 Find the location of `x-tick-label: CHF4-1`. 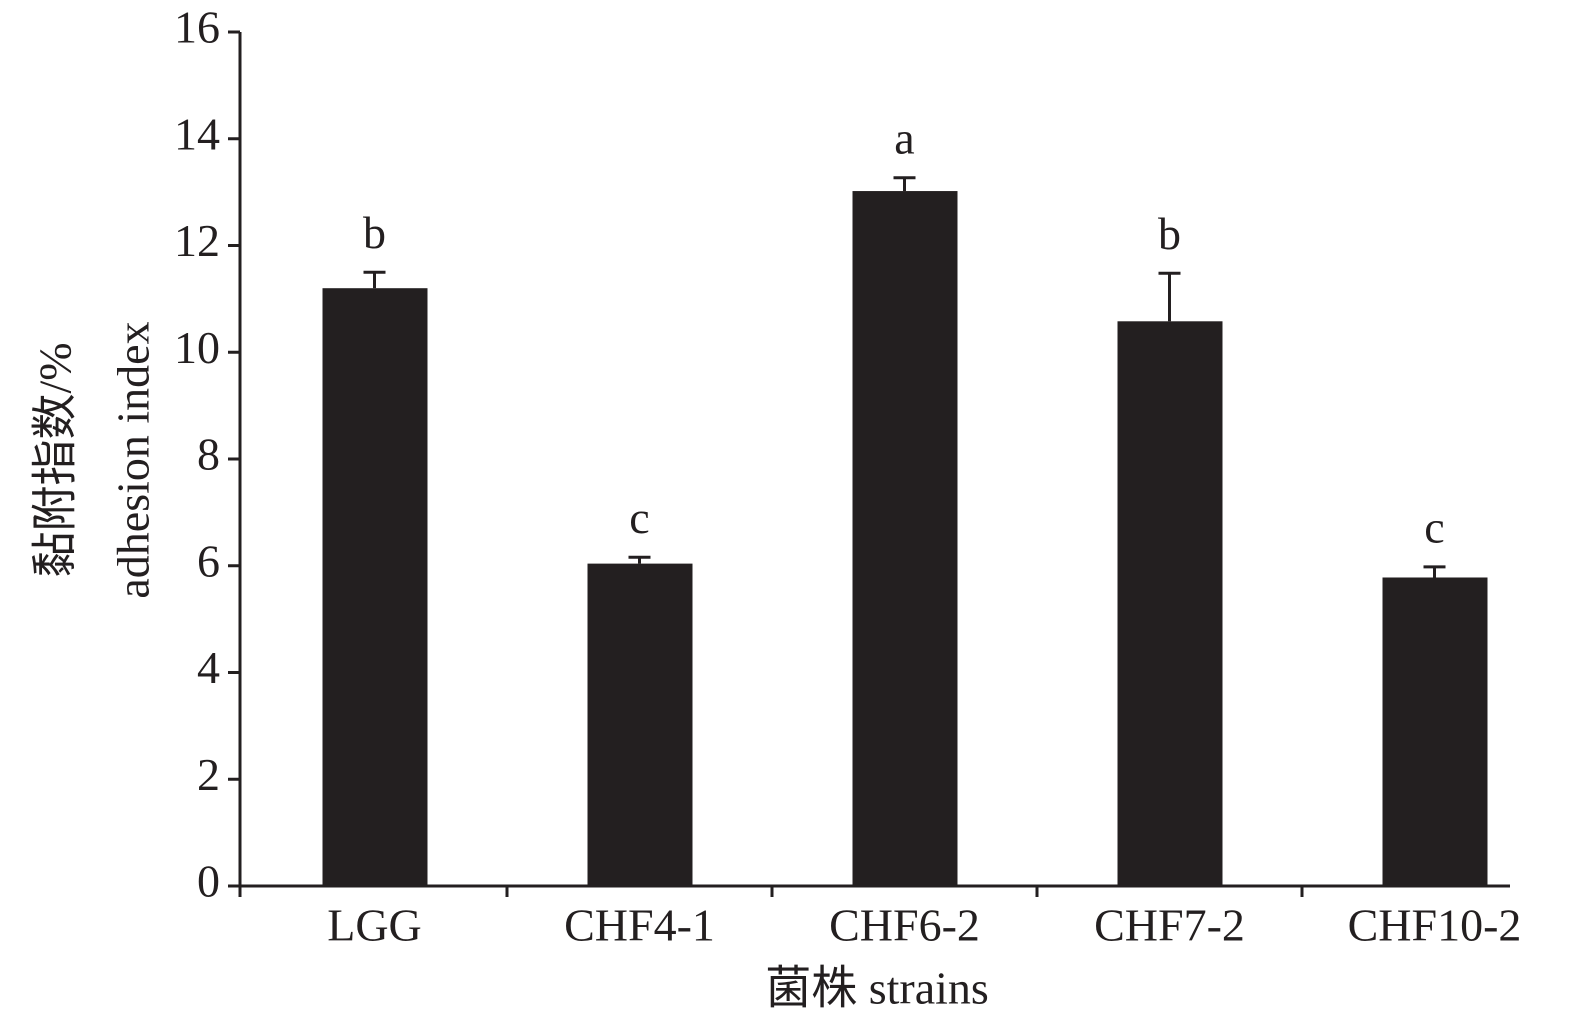

x-tick-label: CHF4-1 is located at coordinates (639, 925).